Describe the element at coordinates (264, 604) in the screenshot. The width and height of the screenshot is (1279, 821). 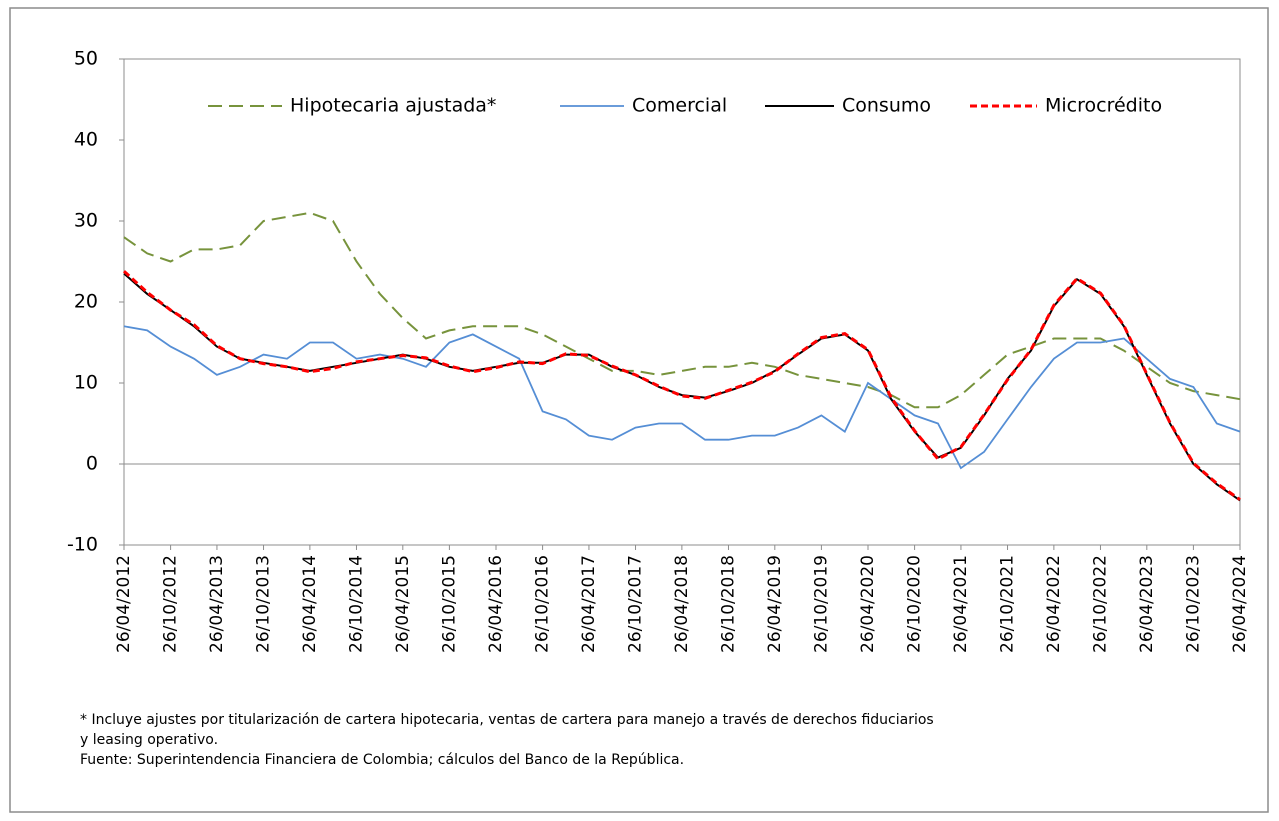
I see `x-tick-label: 26/10/2013` at that location.